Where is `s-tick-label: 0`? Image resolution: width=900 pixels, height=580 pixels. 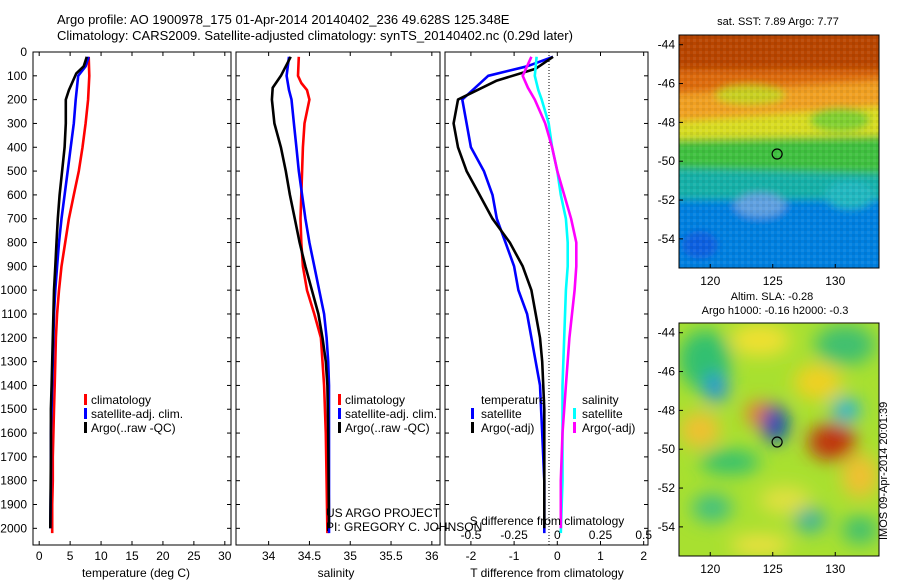
s-tick-label: 0 is located at coordinates (557, 535).